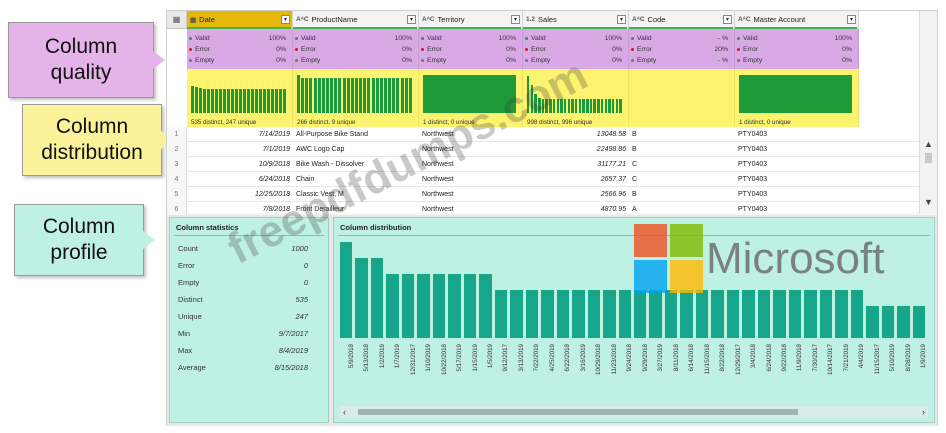  Describe the element at coordinates (274, 164) in the screenshot. I see `table-cell-date: 10/9/2018` at that location.